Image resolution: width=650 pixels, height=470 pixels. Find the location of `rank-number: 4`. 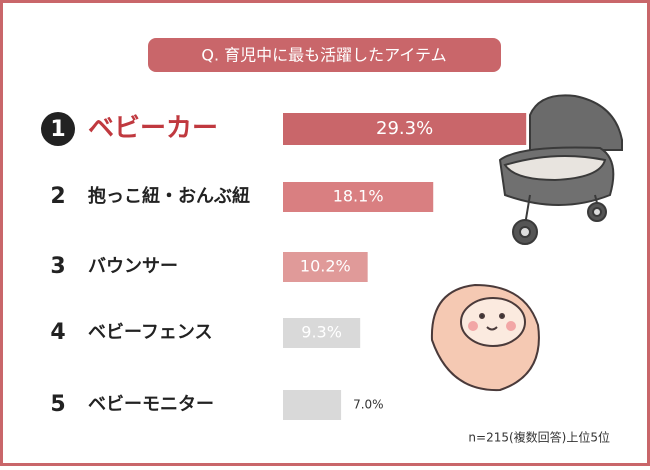

rank-number: 4 is located at coordinates (57, 332).